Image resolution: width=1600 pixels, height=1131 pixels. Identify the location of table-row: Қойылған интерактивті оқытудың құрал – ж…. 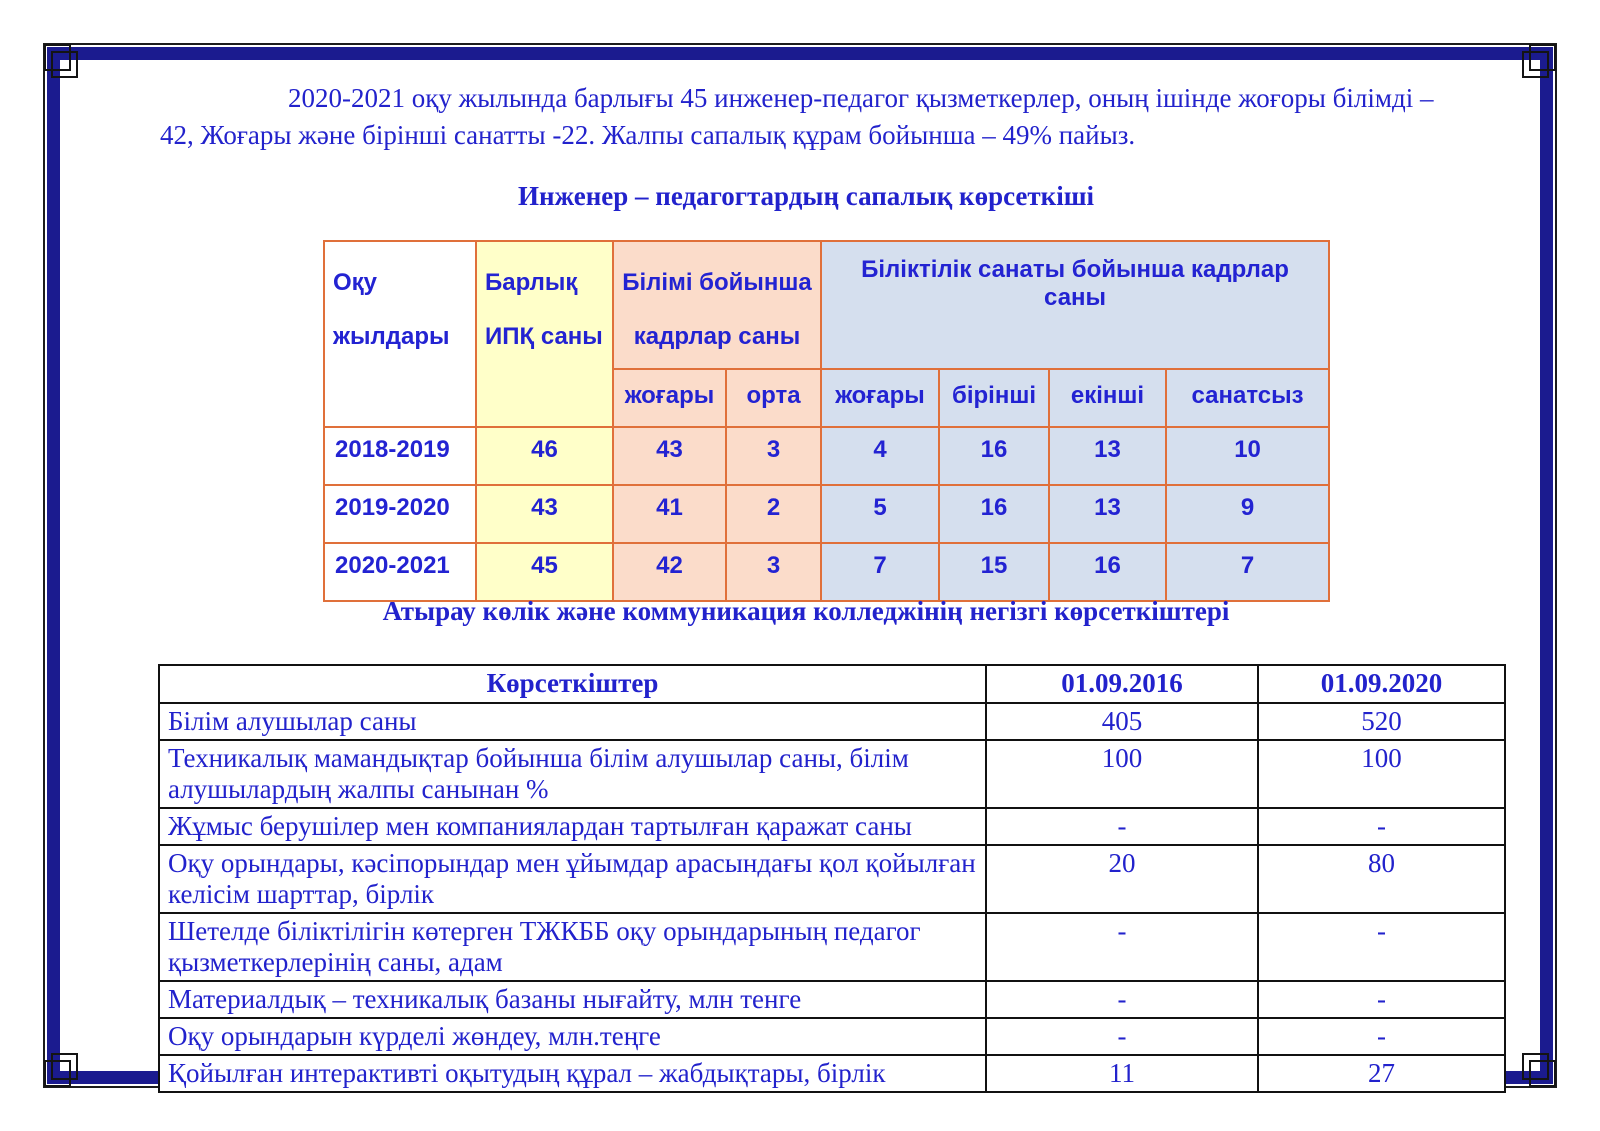
(832, 1073).